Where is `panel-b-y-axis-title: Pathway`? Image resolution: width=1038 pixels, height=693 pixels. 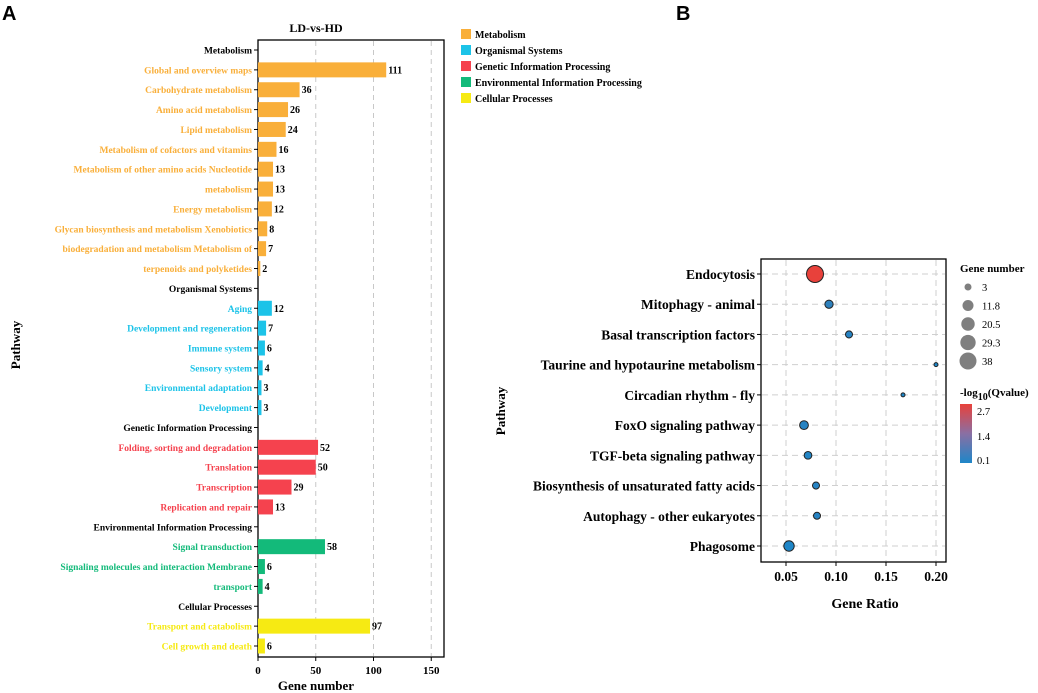 panel-b-y-axis-title: Pathway is located at coordinates (500, 410).